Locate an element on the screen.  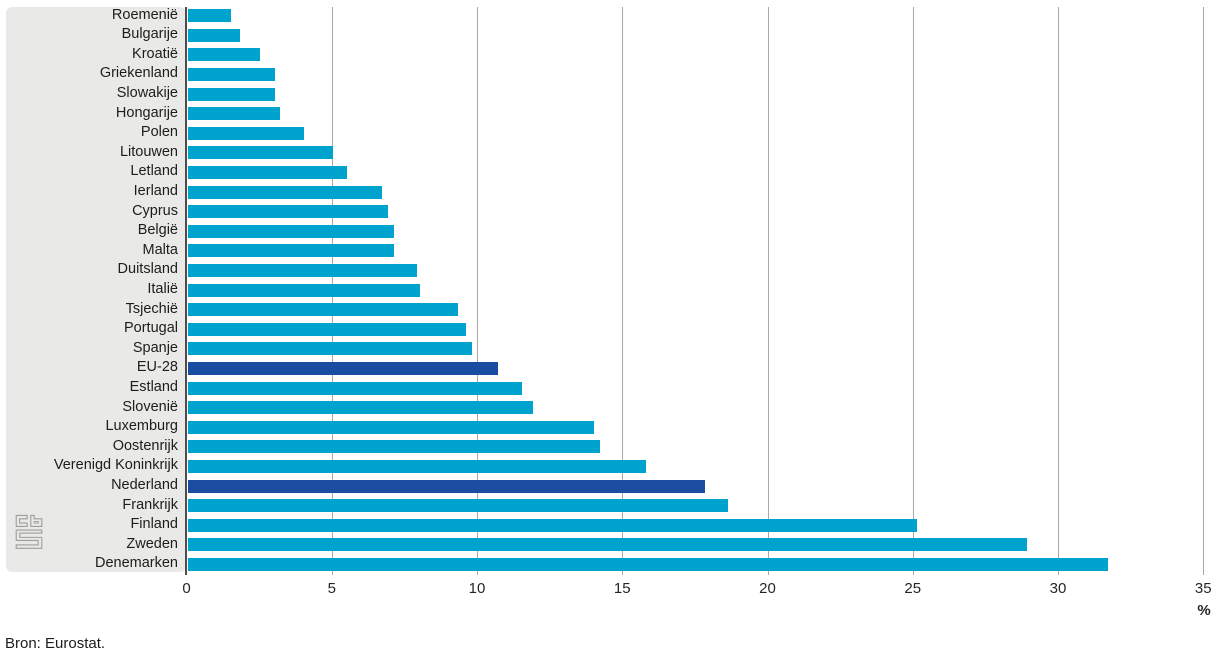
category-label: Slovenië is located at coordinates (150, 406).